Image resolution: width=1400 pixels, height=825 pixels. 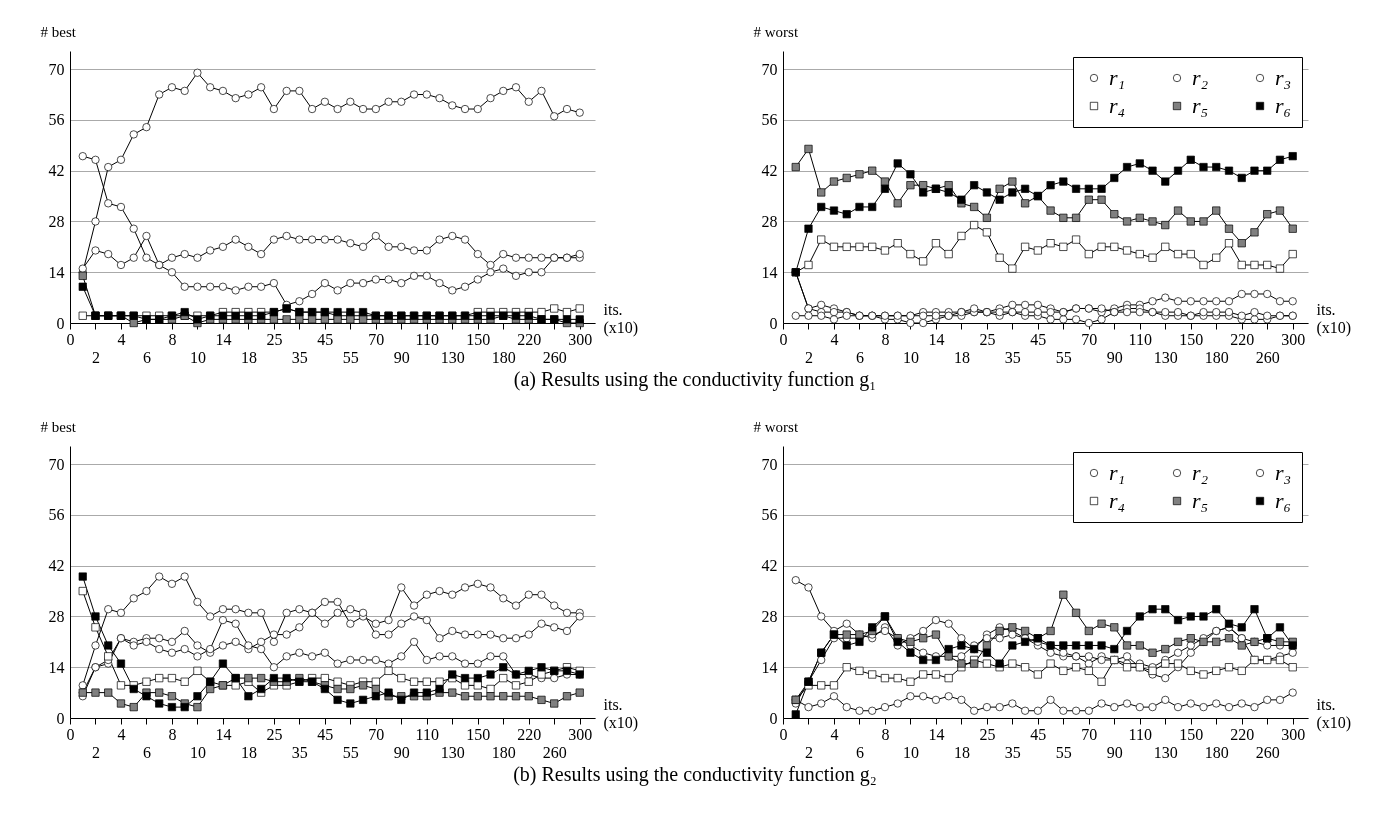 I want to click on y-tick-label: 0, so click(x=60, y=323).